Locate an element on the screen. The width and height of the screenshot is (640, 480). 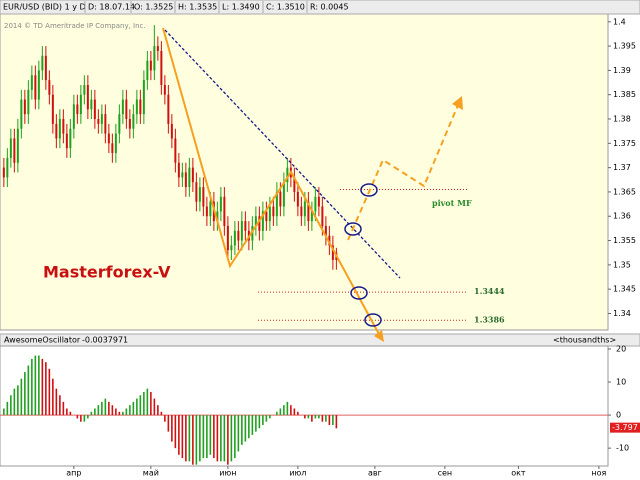
y-tick-label: 1.385 is located at coordinates (624, 94).